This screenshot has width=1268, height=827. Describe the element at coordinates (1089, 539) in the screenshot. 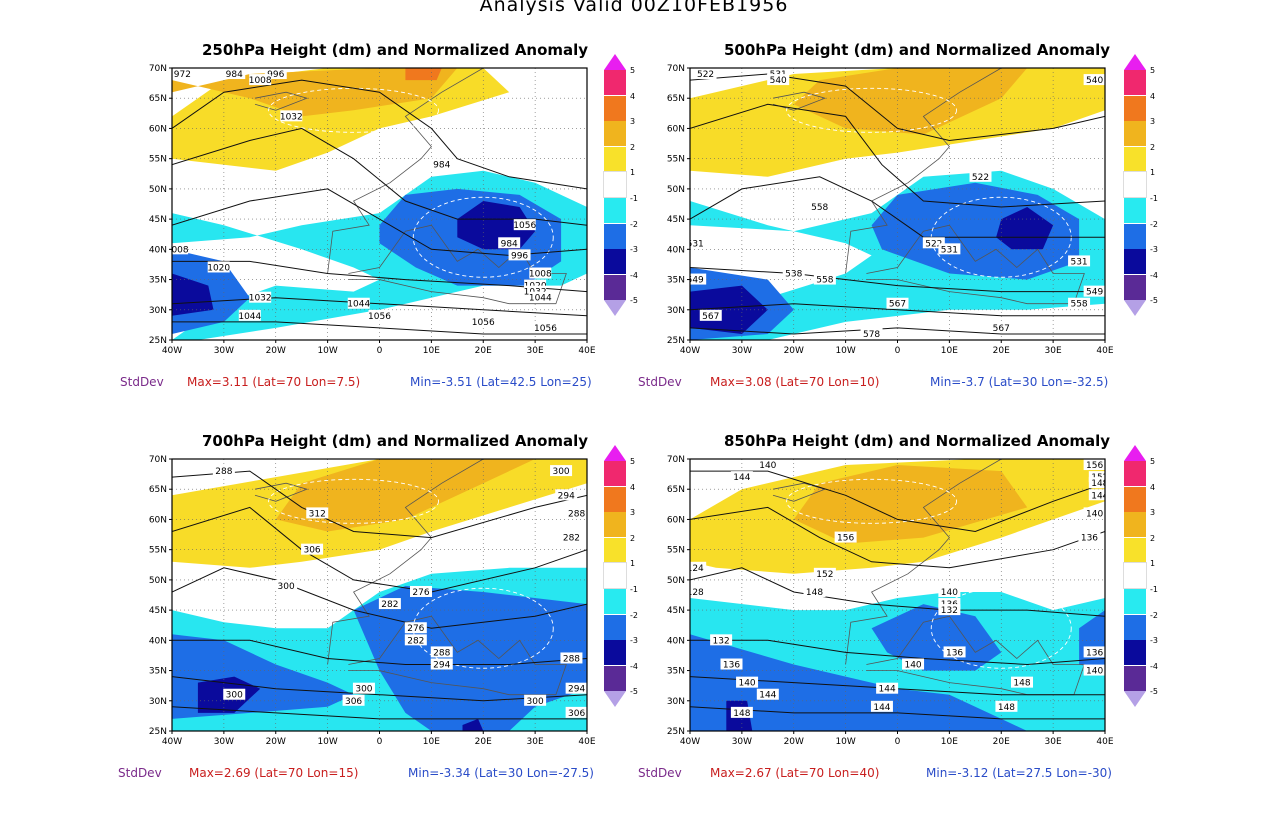

I see `contour-label: 136` at that location.